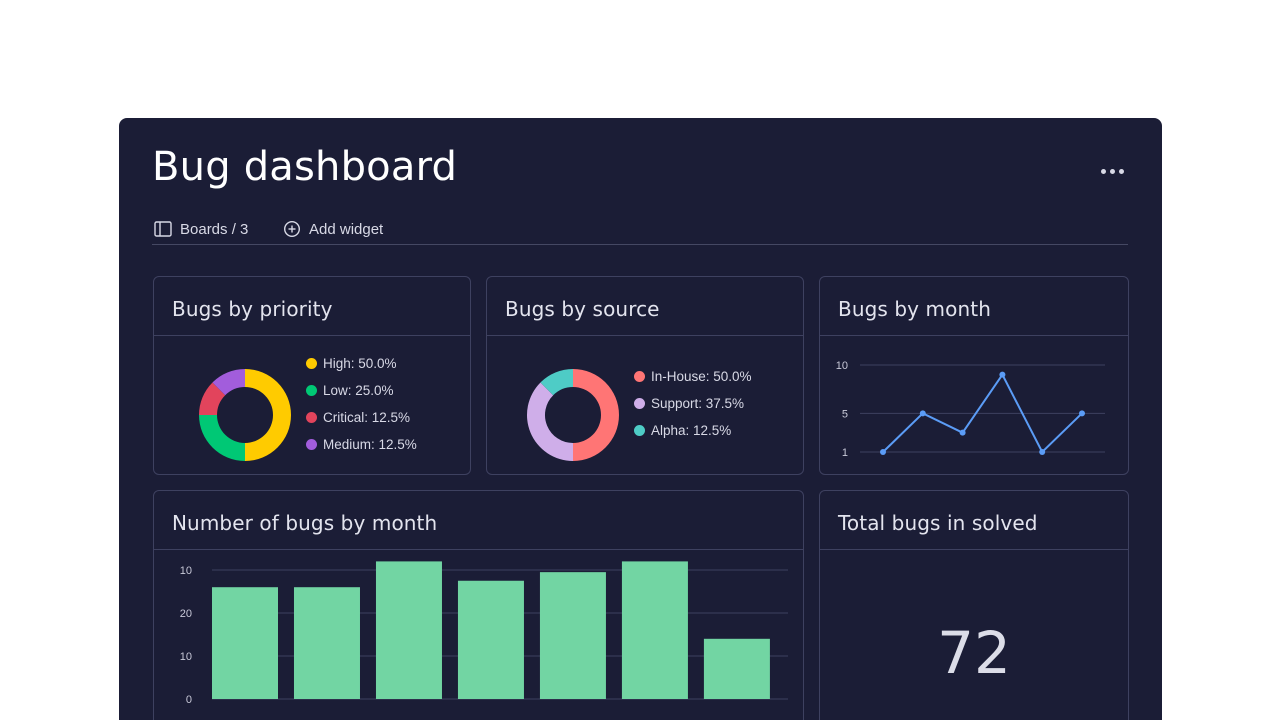 The height and width of the screenshot is (720, 1280). Describe the element at coordinates (346, 229) in the screenshot. I see `add-widget-label: Add widget` at that location.